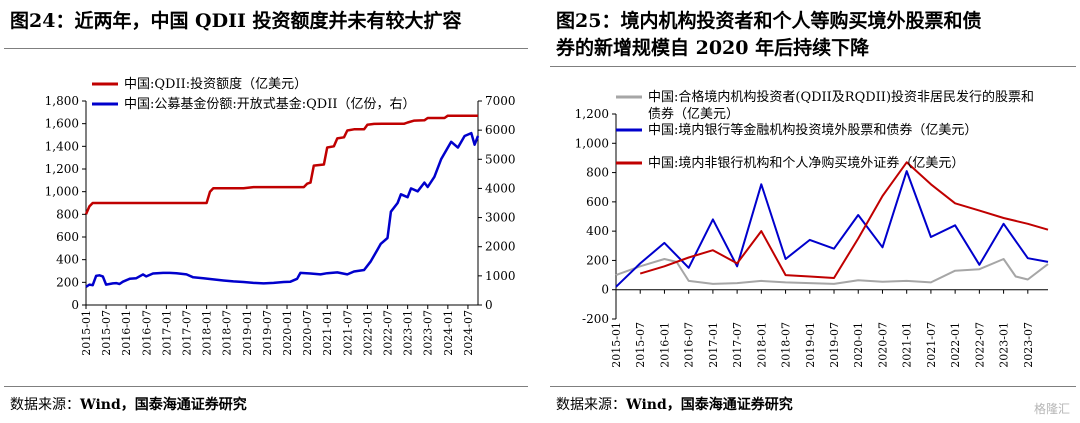 This screenshot has height=423, width=1080. I want to click on right-source-label: 数据来源：, so click(591, 405).